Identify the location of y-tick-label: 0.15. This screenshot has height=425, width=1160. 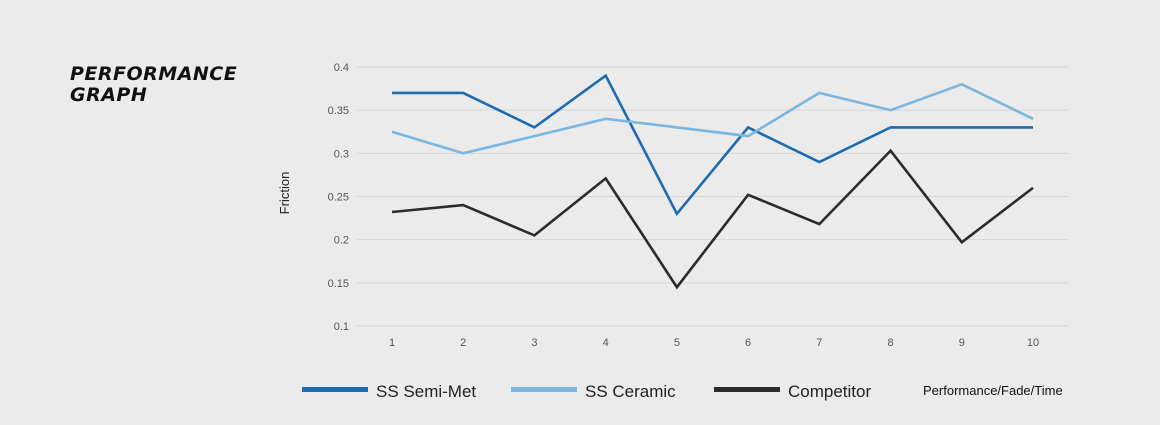
(338, 284).